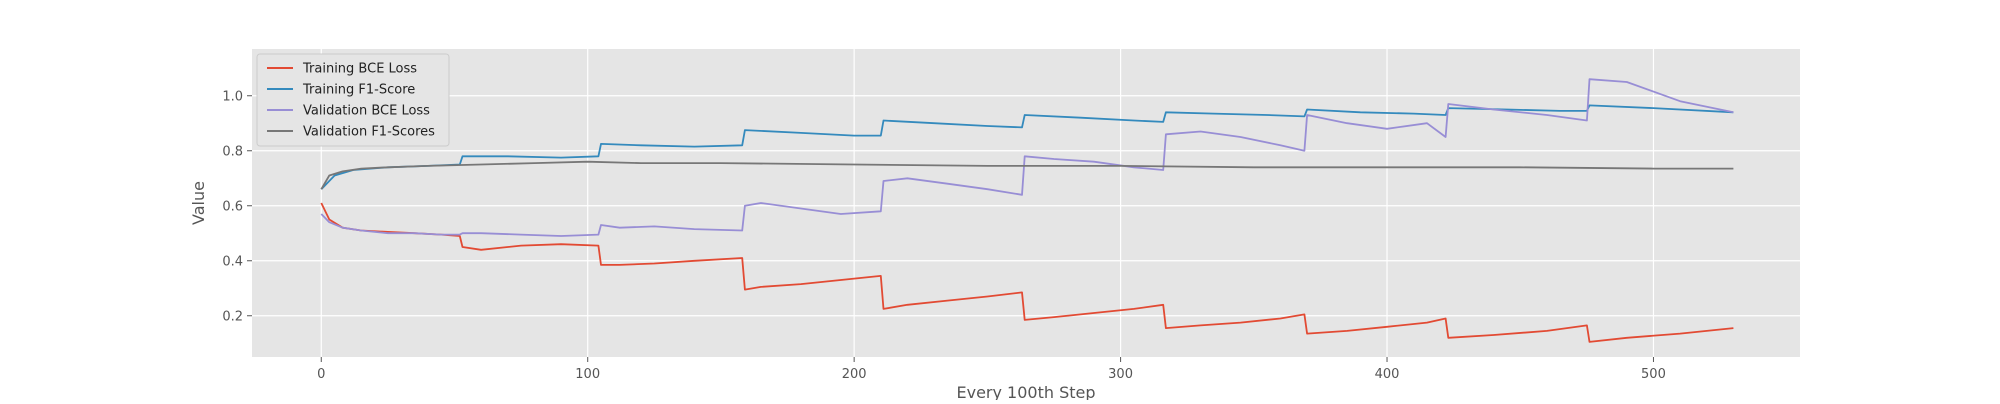  What do you see at coordinates (1653, 374) in the screenshot?
I see `x-tick-label: 500` at bounding box center [1653, 374].